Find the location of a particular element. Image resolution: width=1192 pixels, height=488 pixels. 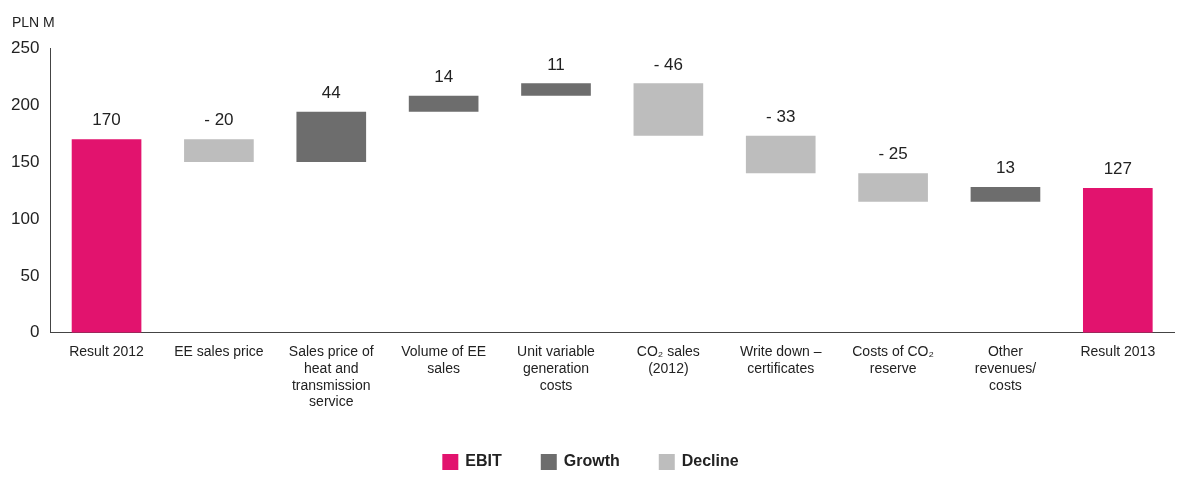

data-label: - 25 is located at coordinates (893, 154).